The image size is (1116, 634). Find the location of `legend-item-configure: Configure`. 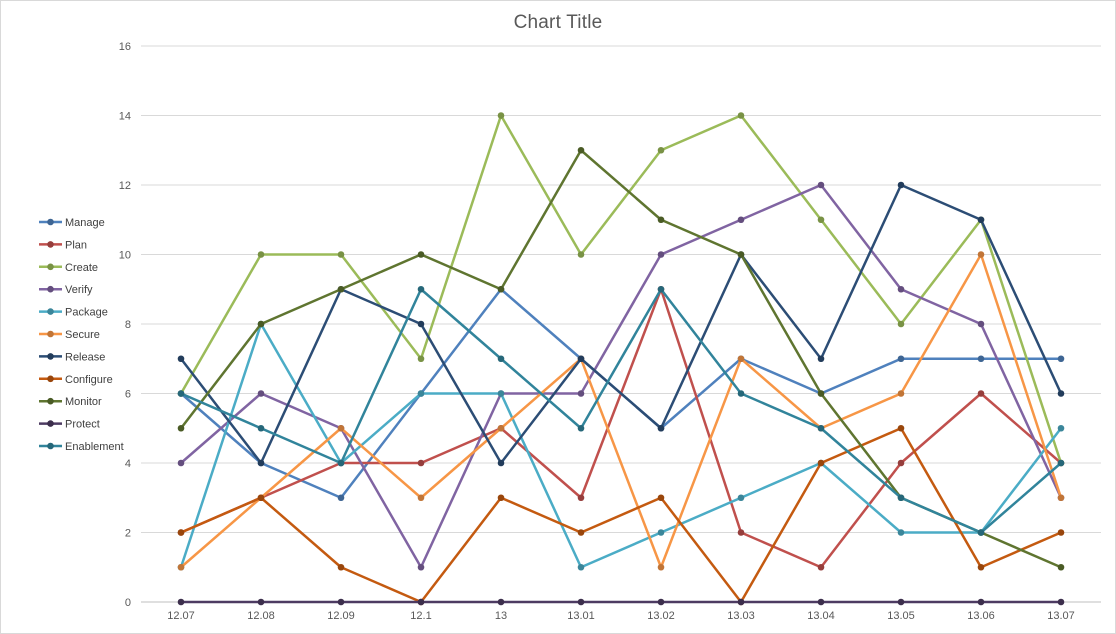

legend-item-configure: Configure is located at coordinates (76, 380).